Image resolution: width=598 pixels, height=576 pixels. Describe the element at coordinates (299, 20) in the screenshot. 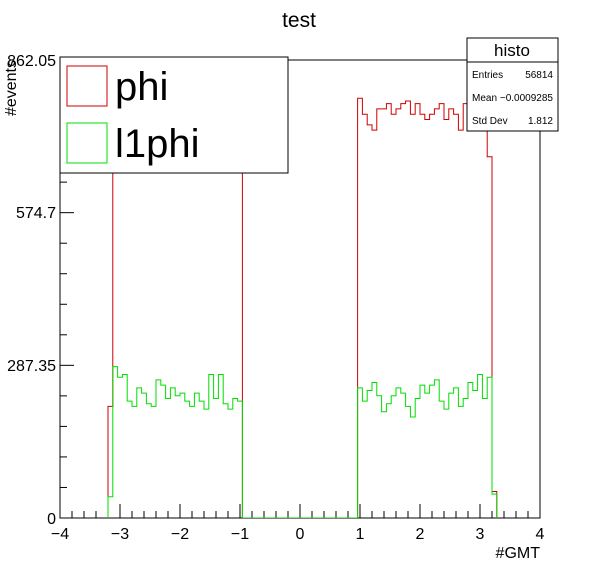

I see `chart-title: test` at that location.